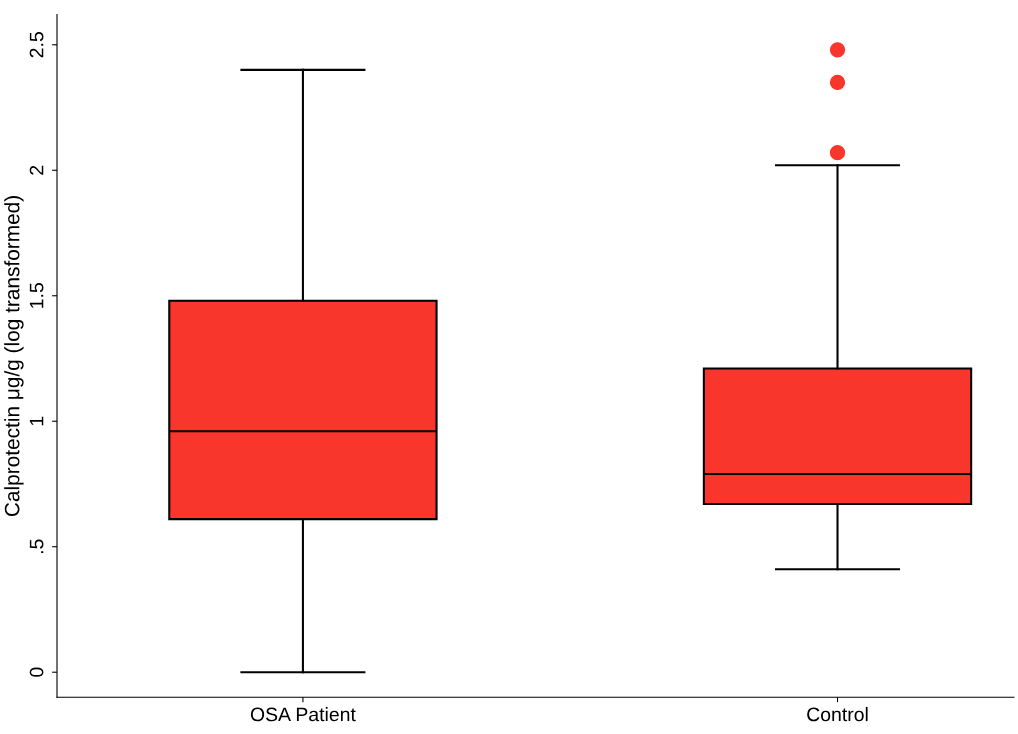 This screenshot has height=734, width=1018. What do you see at coordinates (303, 714) in the screenshot?
I see `x-tick-label: OSA Patient` at bounding box center [303, 714].